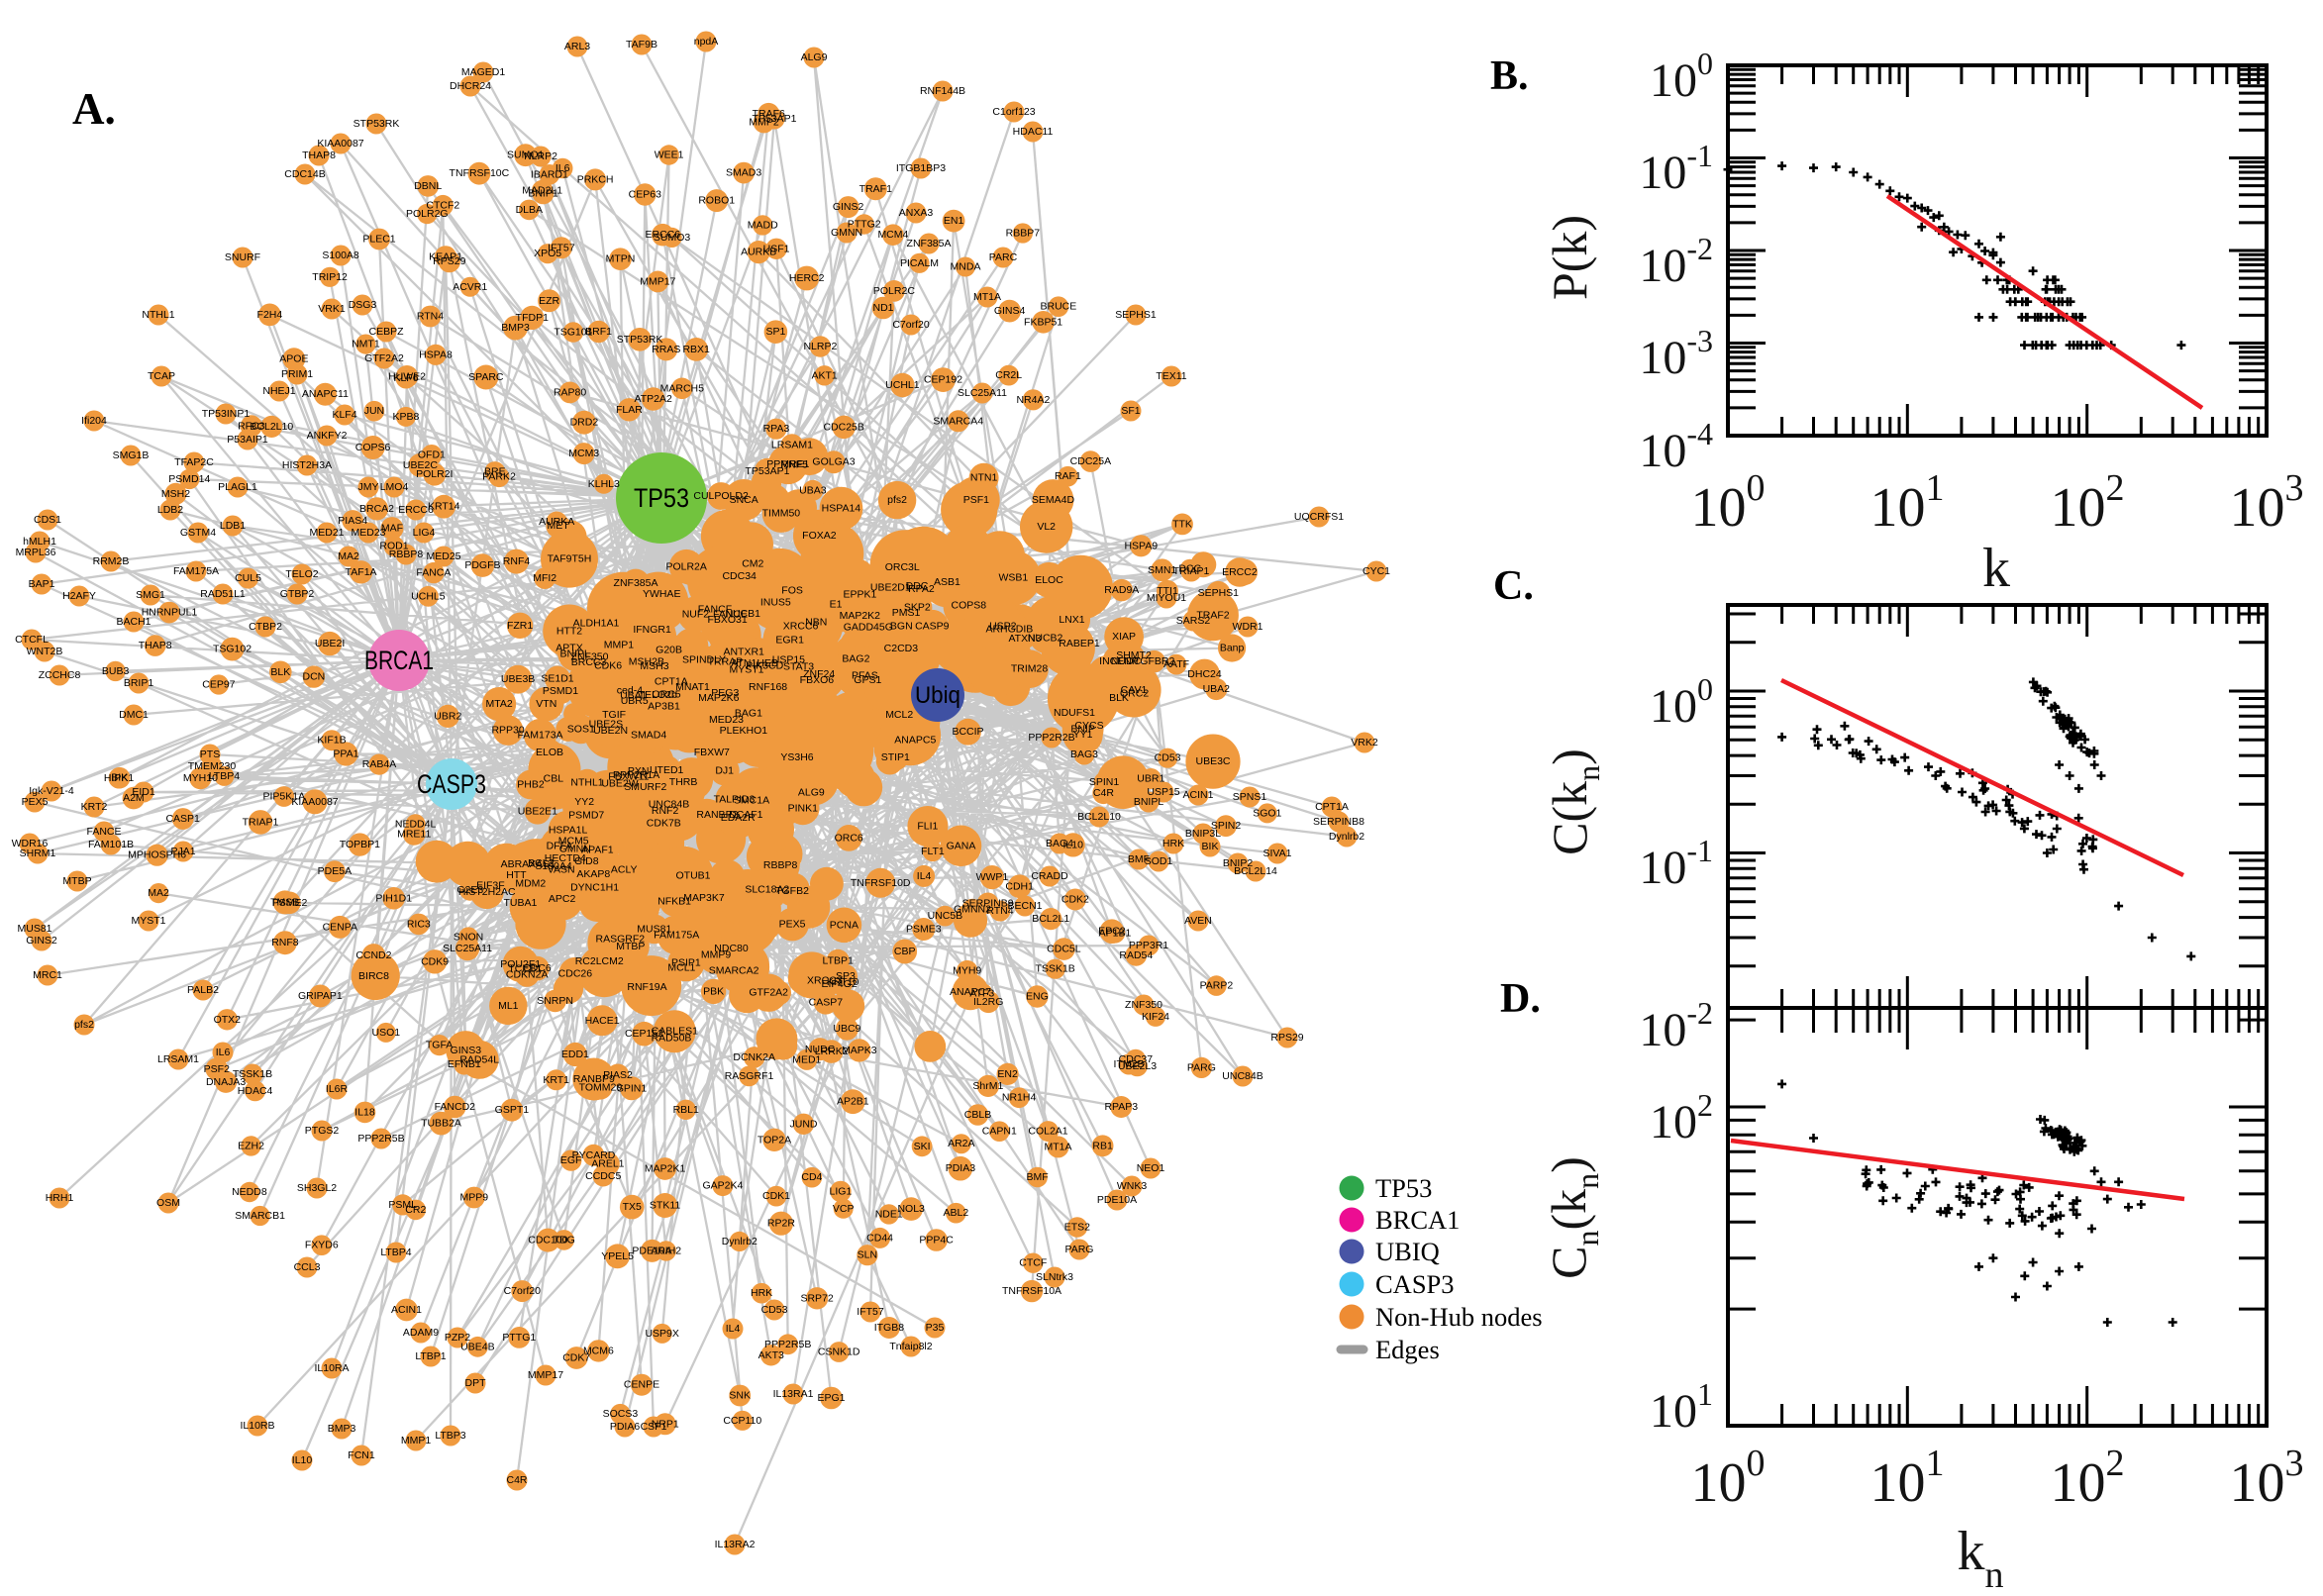 The image size is (2323, 1596). Describe the element at coordinates (1046, 527) in the screenshot. I see `svg-text: VL2` at that location.